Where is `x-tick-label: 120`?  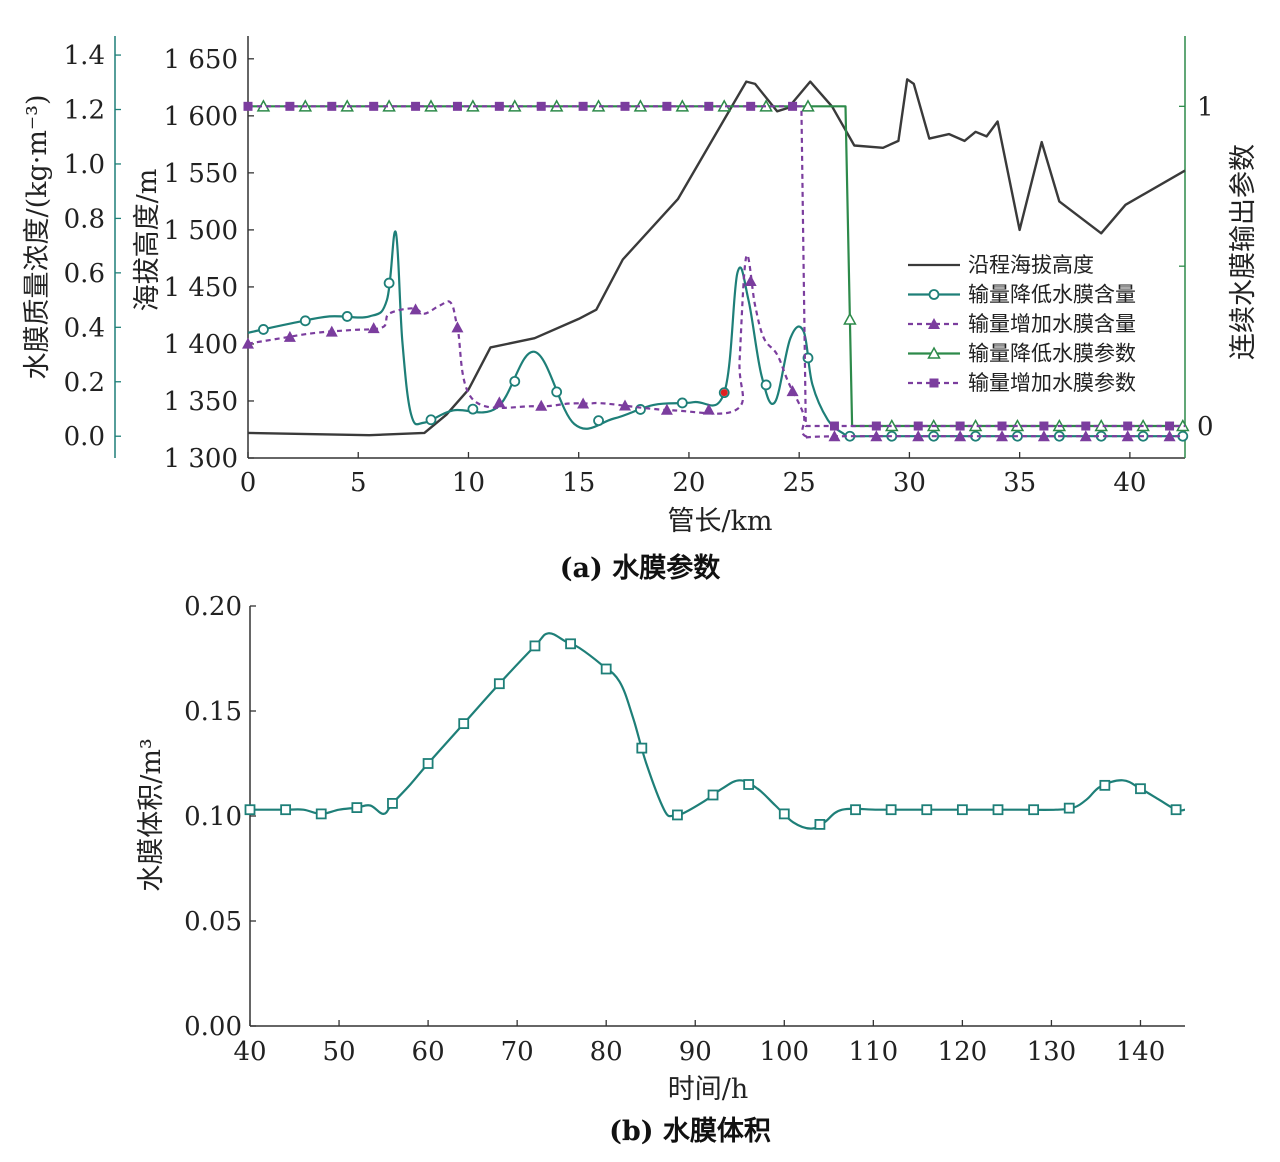
x-tick-label: 120 is located at coordinates (963, 1052).